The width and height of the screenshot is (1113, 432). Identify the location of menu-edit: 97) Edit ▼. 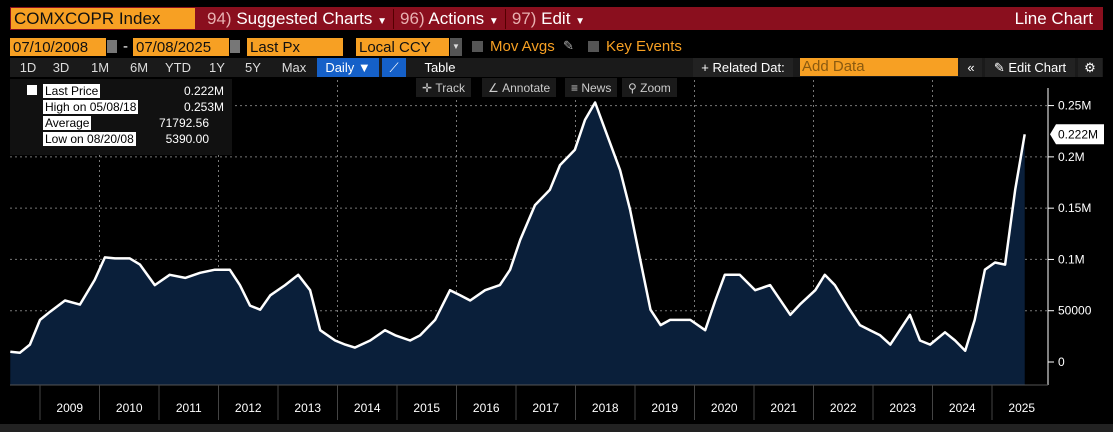
(548, 19).